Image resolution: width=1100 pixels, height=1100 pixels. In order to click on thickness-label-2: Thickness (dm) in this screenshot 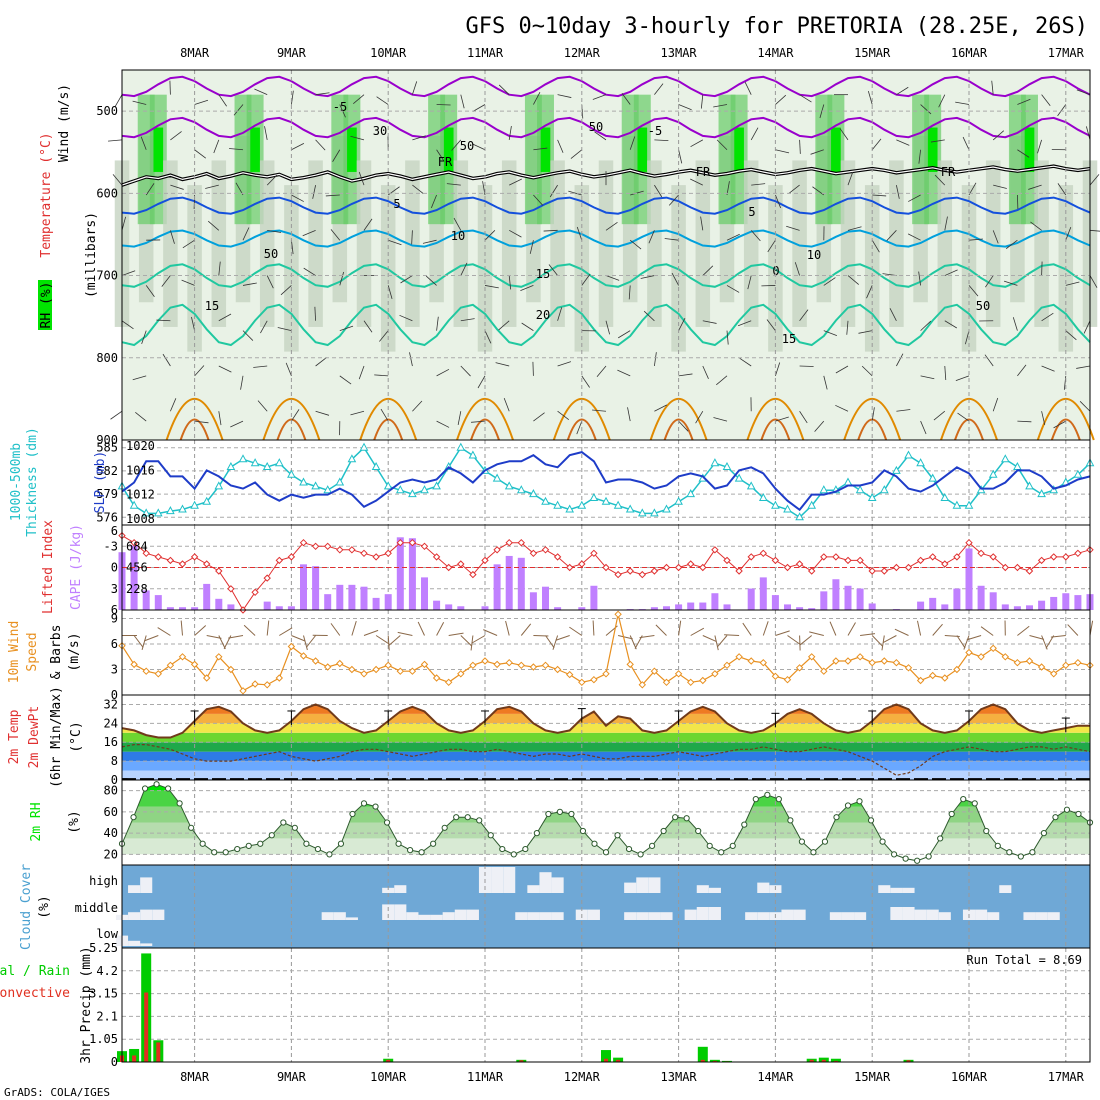, I will do `click(32, 482)`.